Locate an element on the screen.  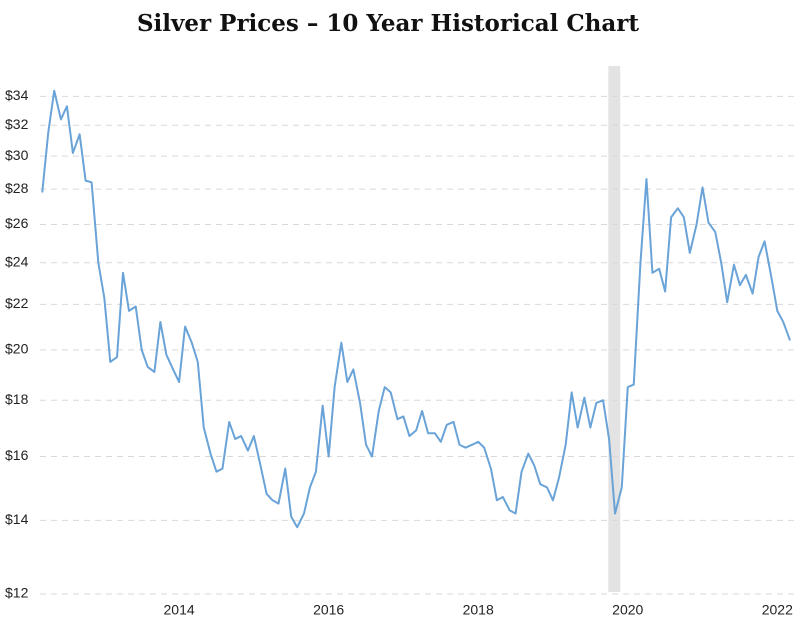
x-tick-label: 2018 is located at coordinates (478, 610).